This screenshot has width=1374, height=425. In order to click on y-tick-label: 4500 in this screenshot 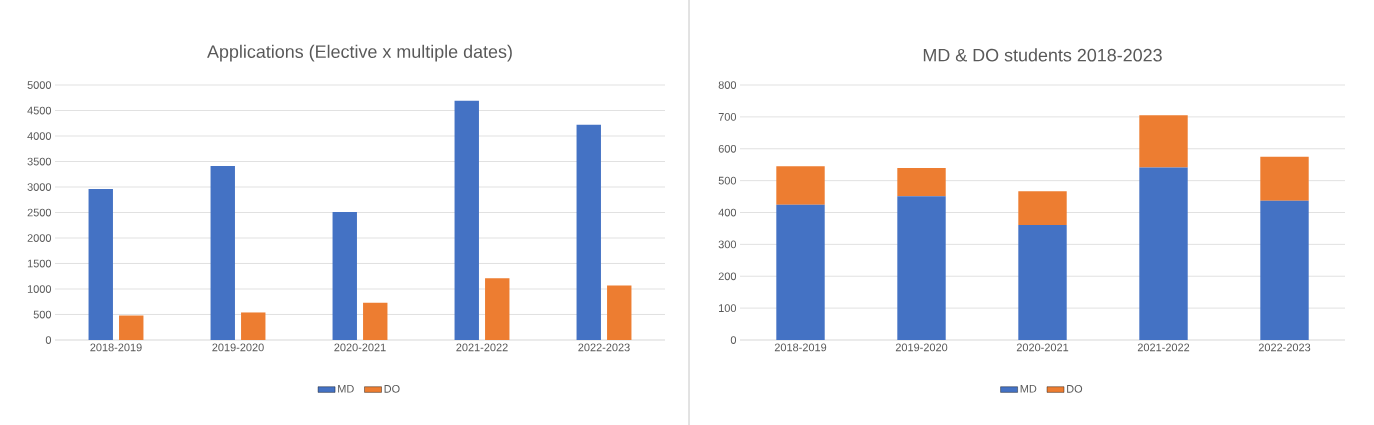, I will do `click(39, 110)`.